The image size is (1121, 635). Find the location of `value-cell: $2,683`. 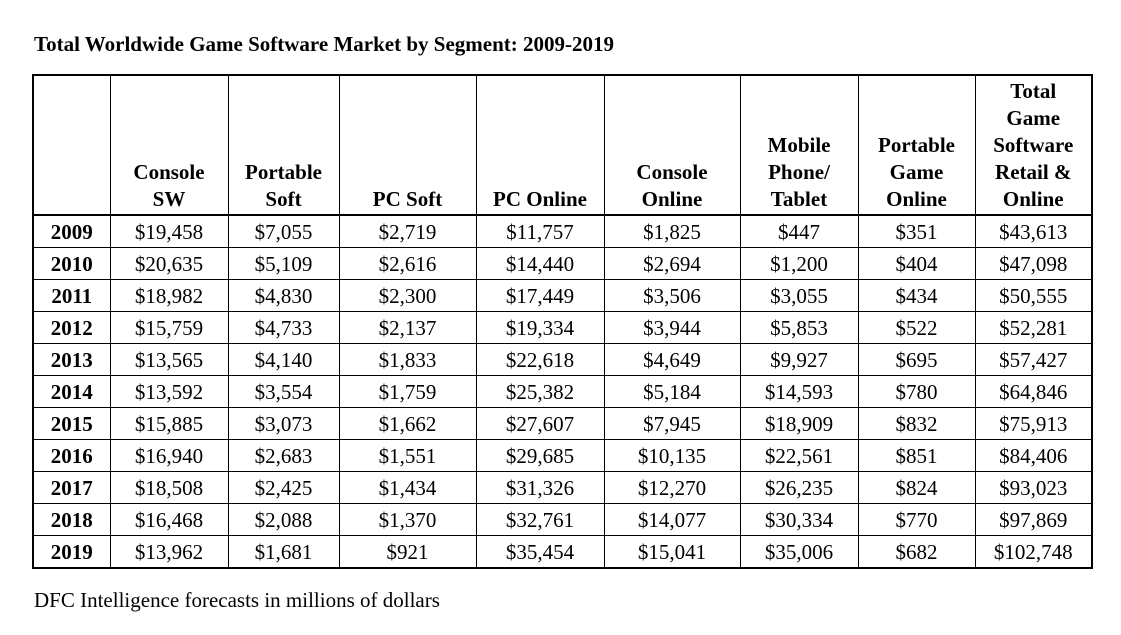

value-cell: $2,683 is located at coordinates (283, 455).